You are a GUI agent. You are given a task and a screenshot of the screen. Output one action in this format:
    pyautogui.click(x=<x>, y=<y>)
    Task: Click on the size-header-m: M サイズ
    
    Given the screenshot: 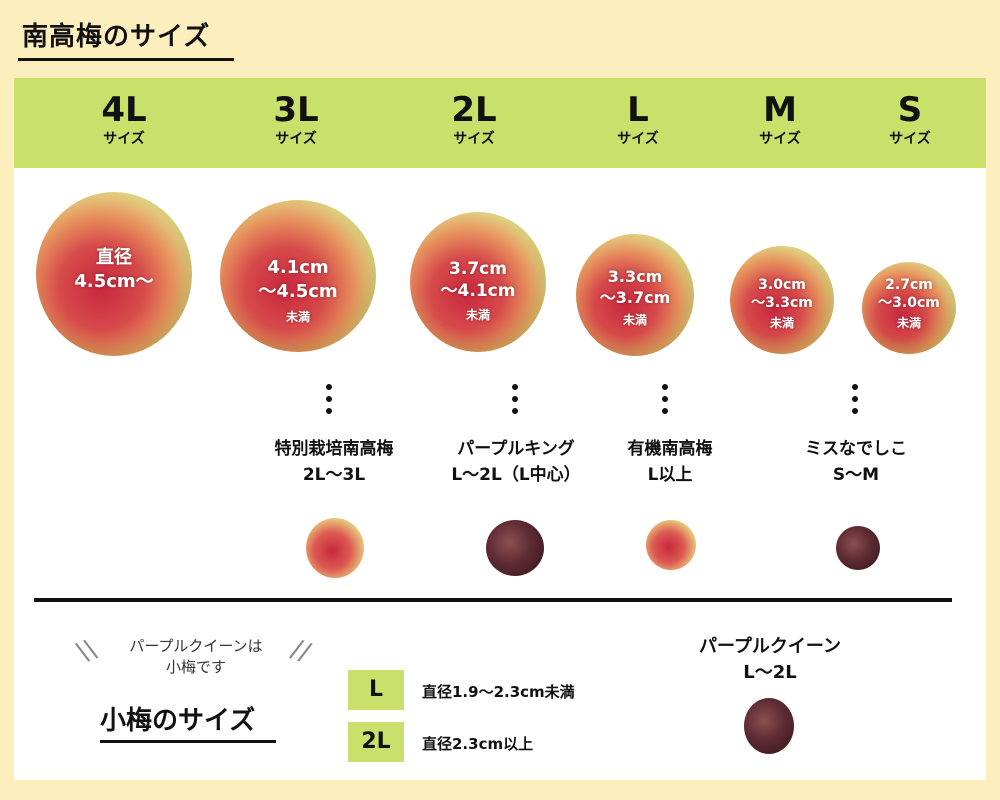 What is the action you would take?
    pyautogui.click(x=780, y=119)
    